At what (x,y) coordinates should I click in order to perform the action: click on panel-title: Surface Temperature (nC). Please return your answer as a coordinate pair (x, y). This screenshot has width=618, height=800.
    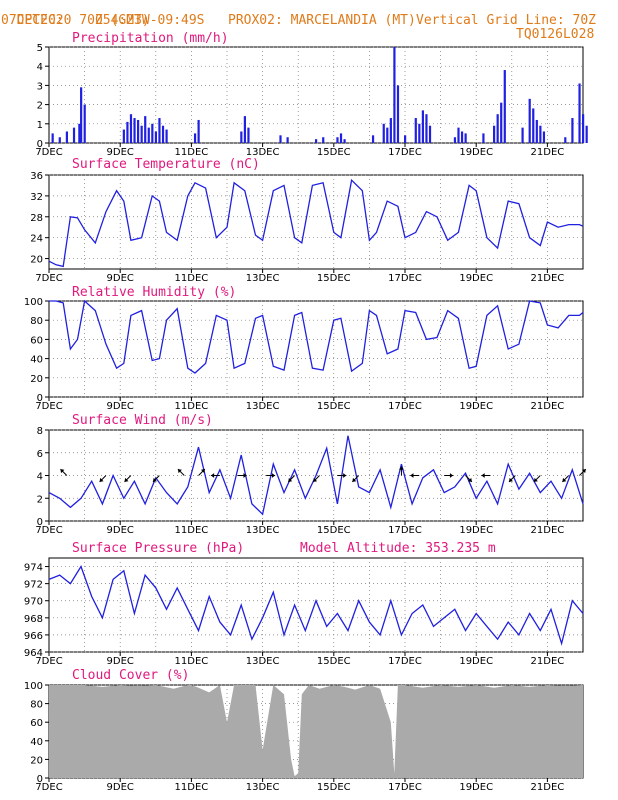
    Looking at the image, I should click on (166, 164).